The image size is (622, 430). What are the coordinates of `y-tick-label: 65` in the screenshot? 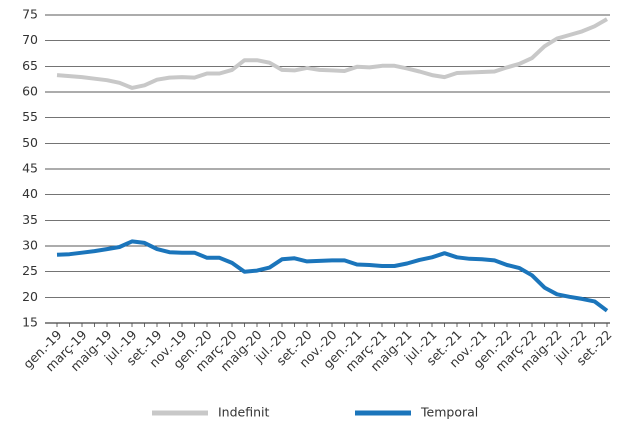 It's located at (30, 65).